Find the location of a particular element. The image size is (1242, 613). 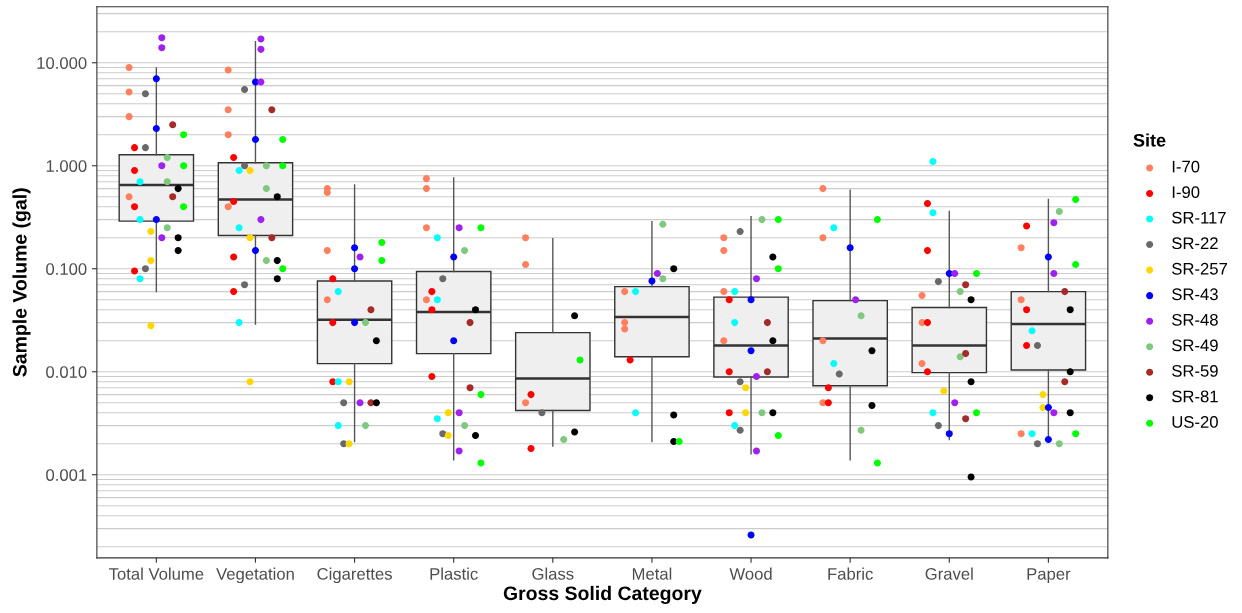

x-axis-title: Gross Solid Category is located at coordinates (602, 595).